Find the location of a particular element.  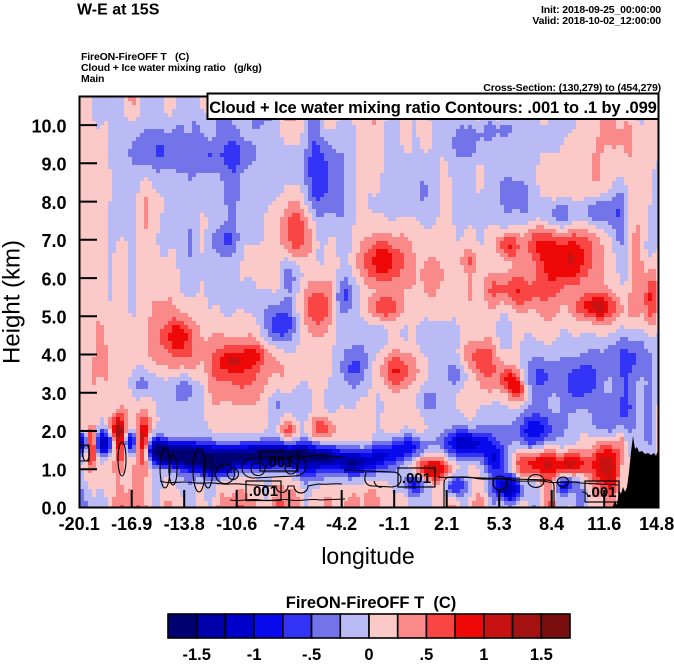

svg-text: 2.0 is located at coordinates (53, 432).